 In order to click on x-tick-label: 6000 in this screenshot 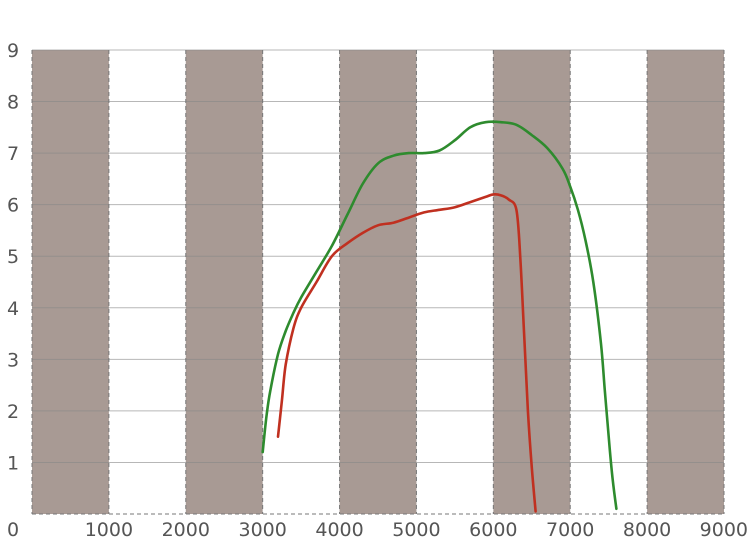, I will do `click(493, 530)`.